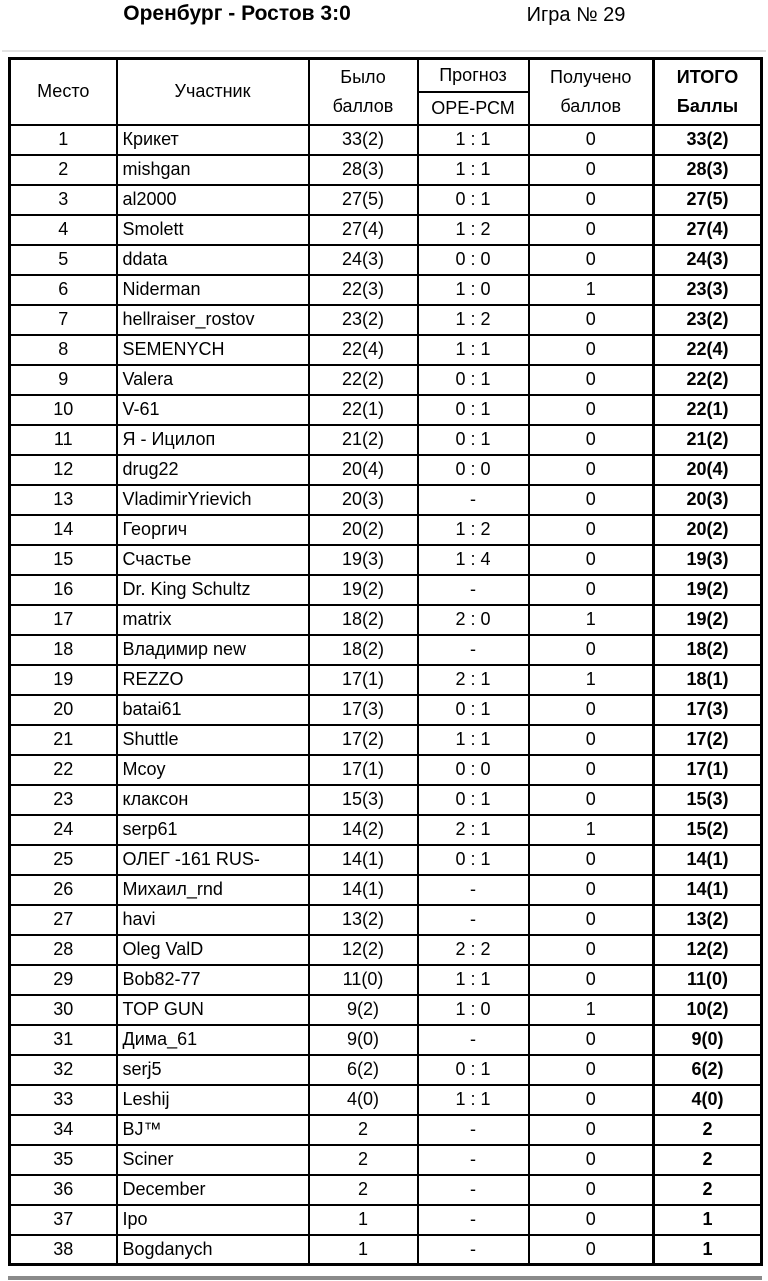  Describe the element at coordinates (707, 1069) in the screenshot. I see `cell-total-points: 6(2)` at that location.